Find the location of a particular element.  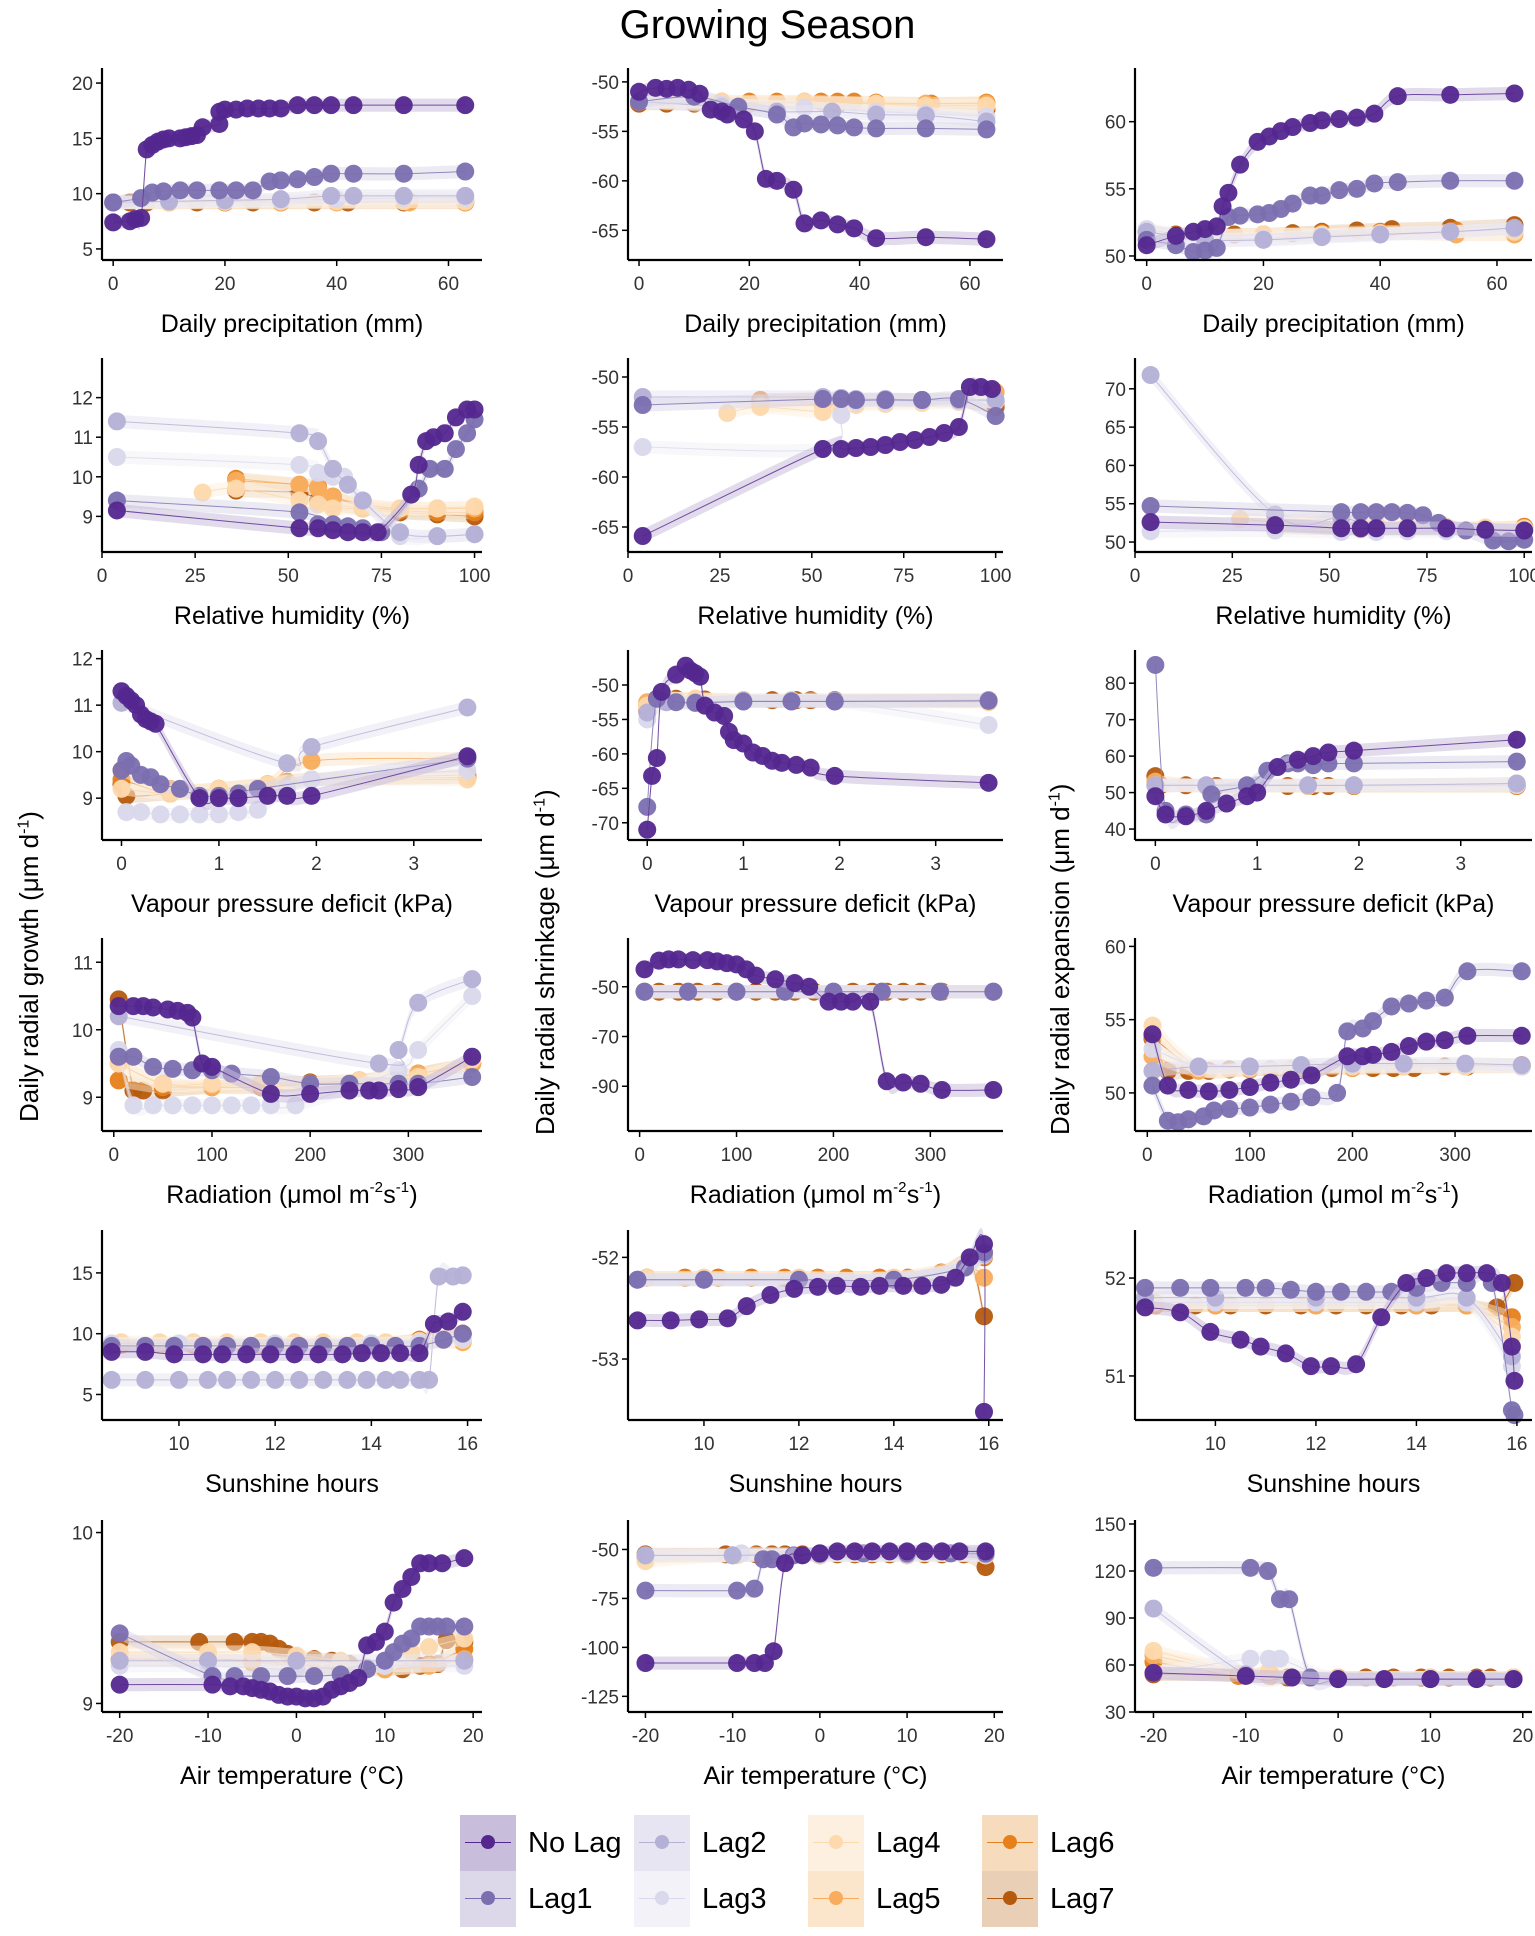

y-tick-label: 9 is located at coordinates (87, 517).